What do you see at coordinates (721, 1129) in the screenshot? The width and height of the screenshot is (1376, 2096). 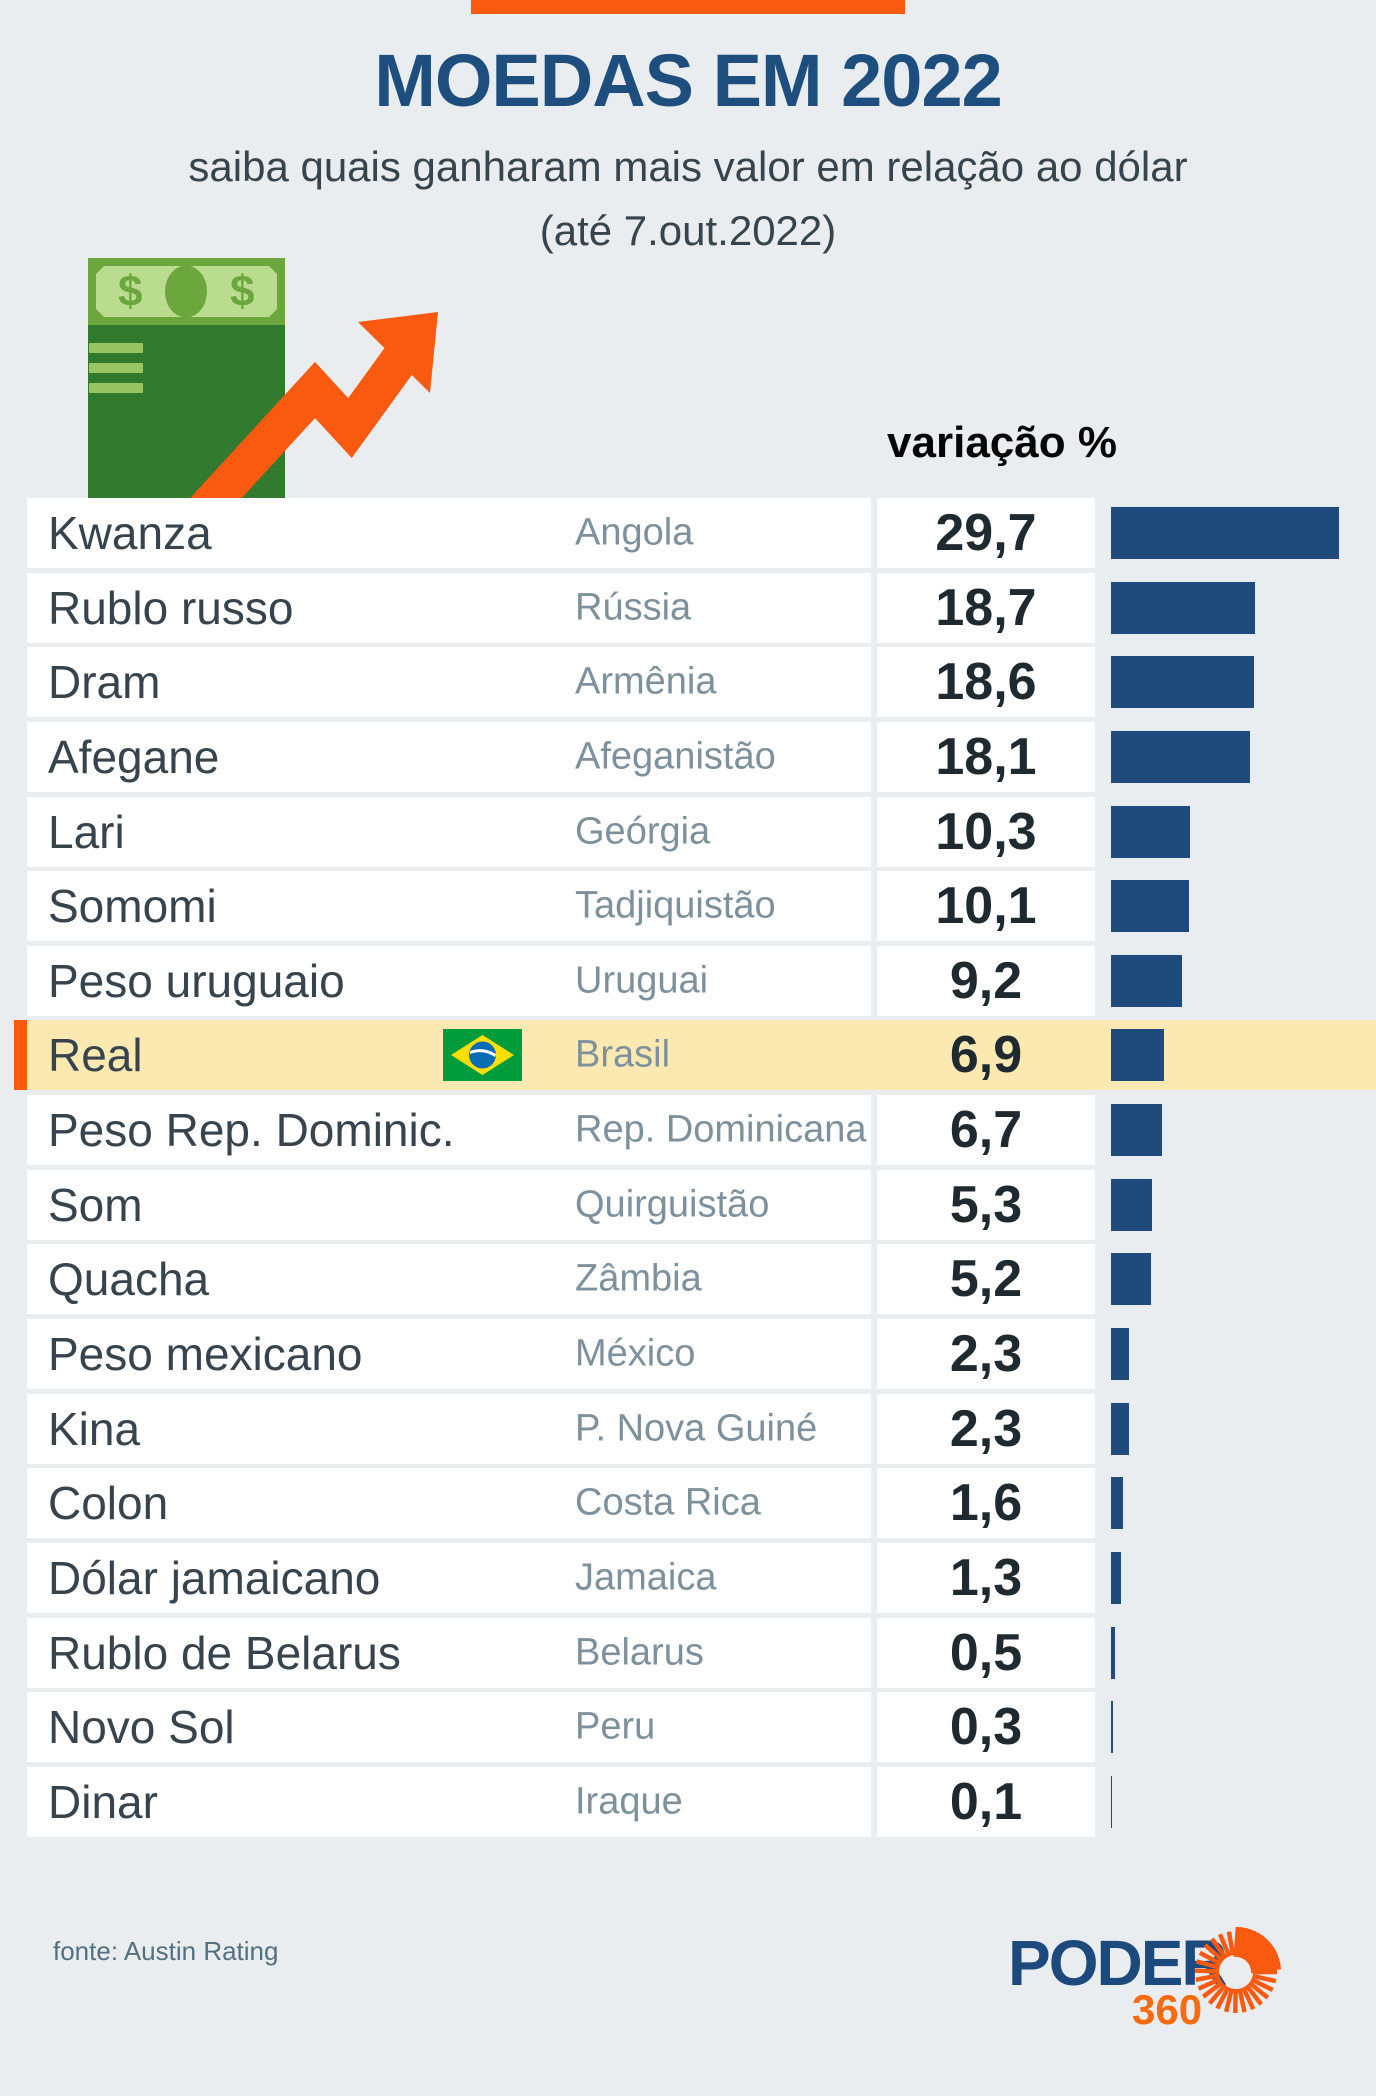 I see `country-name: Rep. Dominicana` at bounding box center [721, 1129].